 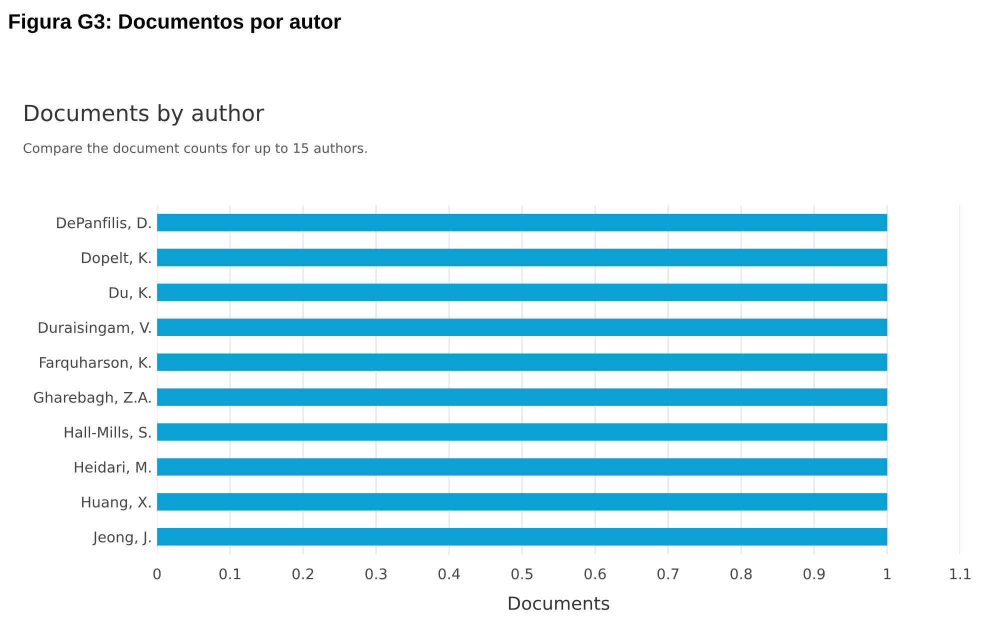 What do you see at coordinates (449, 574) in the screenshot?
I see `x-tick-label: 0.4` at bounding box center [449, 574].